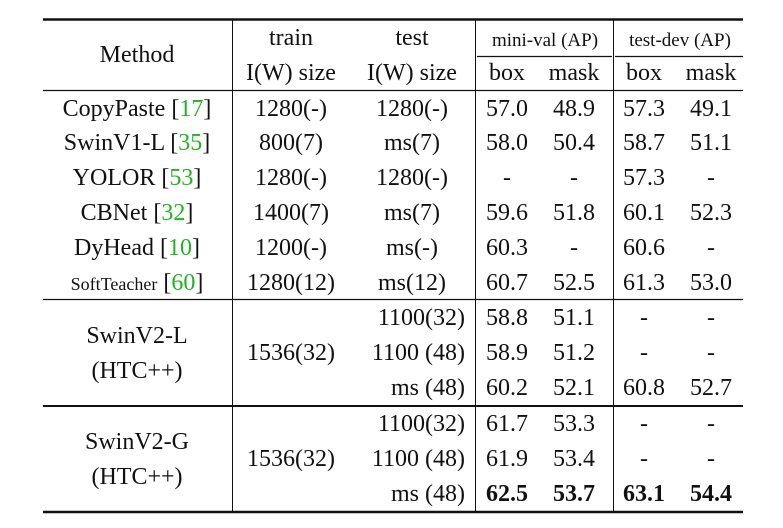 The width and height of the screenshot is (783, 528). Describe the element at coordinates (412, 248) in the screenshot. I see `test-size-cell: ms(-)` at that location.